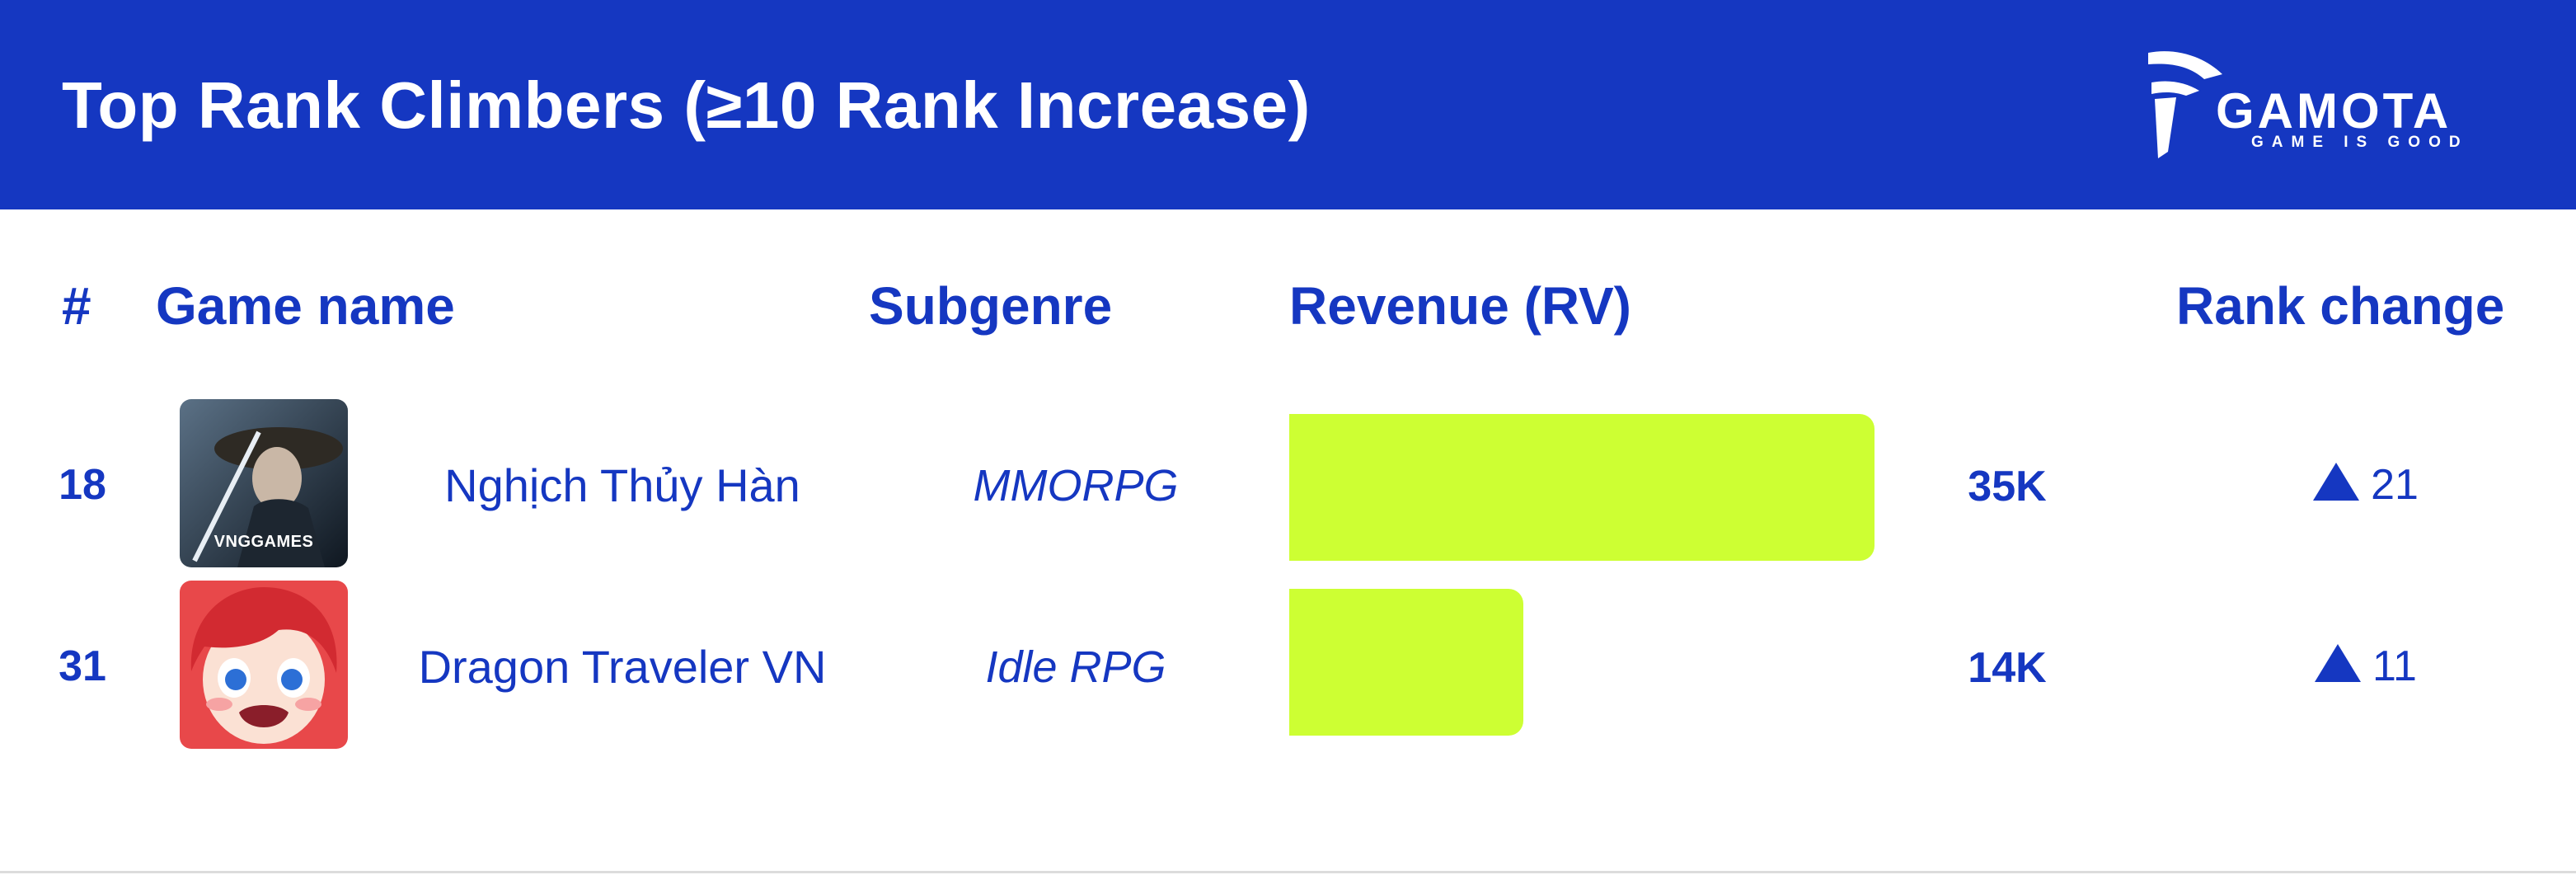 The height and width of the screenshot is (889, 2576). Describe the element at coordinates (2007, 668) in the screenshot. I see `revenue-value-label: 14K` at that location.